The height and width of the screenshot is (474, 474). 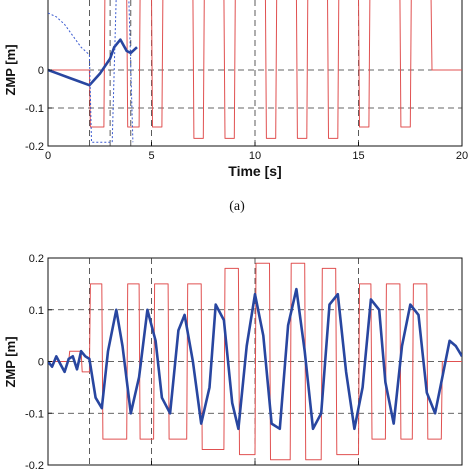 I want to click on x-tick-label: 20, so click(x=462, y=156).